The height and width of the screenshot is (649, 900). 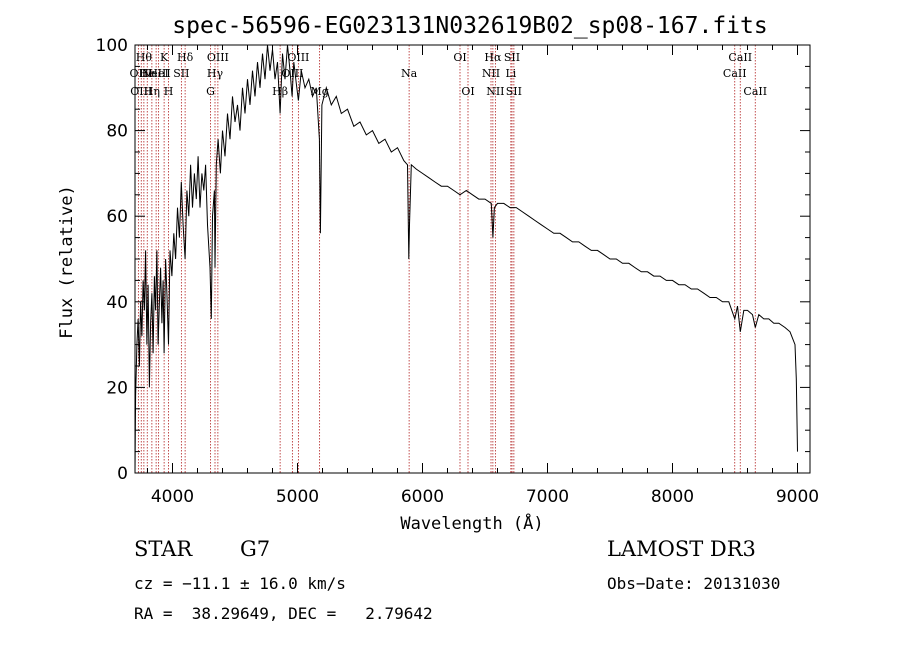 What do you see at coordinates (510, 73) in the screenshot?
I see `line-label-24: Li` at bounding box center [510, 73].